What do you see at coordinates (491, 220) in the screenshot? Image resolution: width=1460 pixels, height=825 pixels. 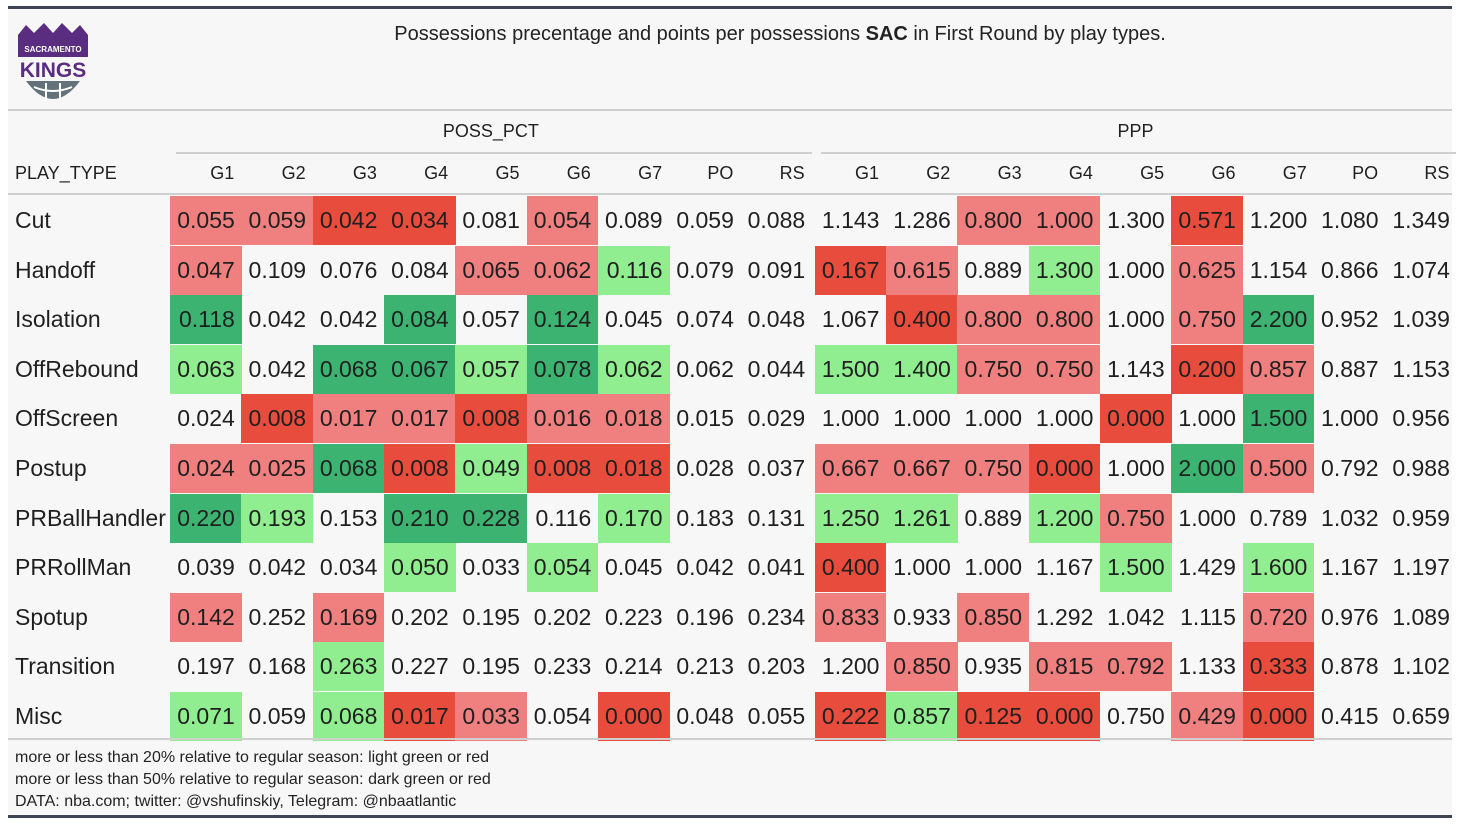 I see `table-cell: 0.081` at bounding box center [491, 220].